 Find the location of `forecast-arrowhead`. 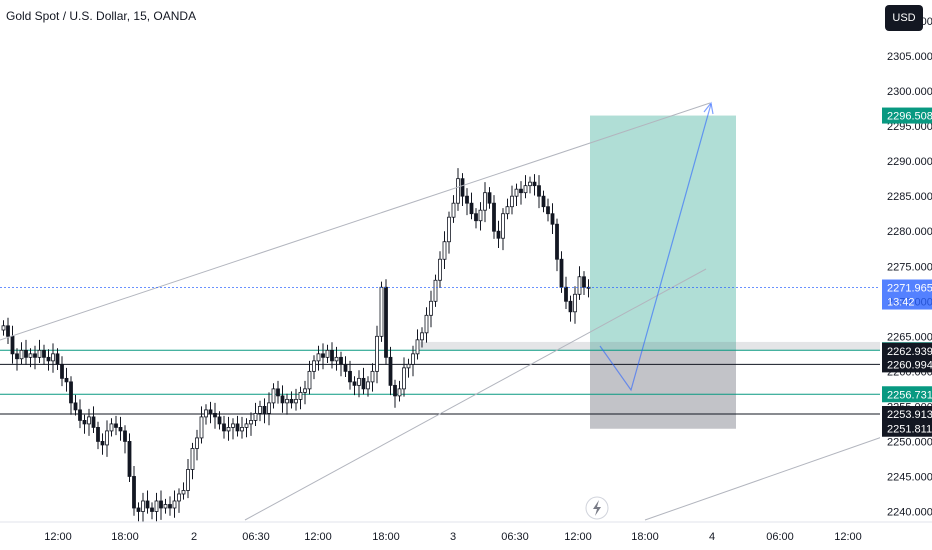

forecast-arrowhead is located at coordinates (708, 108).